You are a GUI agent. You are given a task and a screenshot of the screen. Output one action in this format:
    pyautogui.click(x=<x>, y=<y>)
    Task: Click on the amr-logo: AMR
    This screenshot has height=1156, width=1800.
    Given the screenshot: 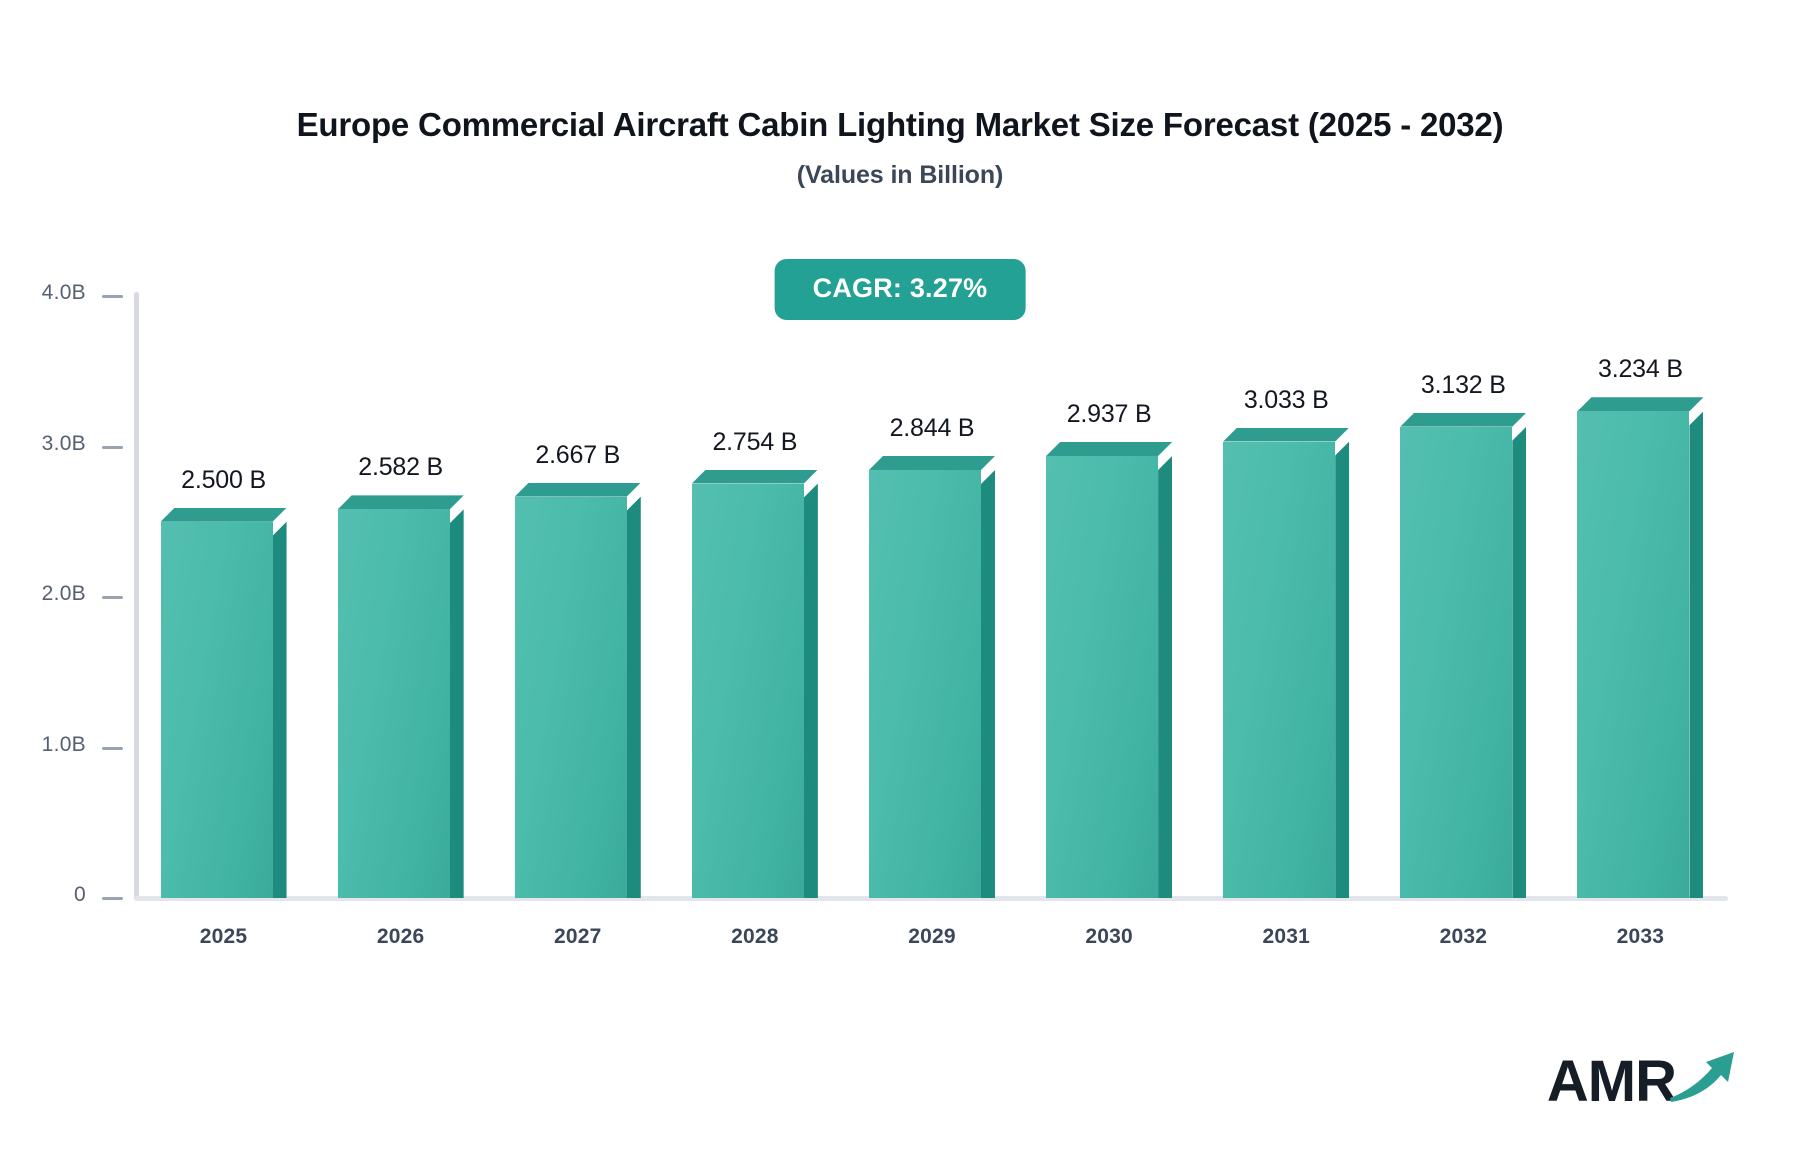 What is the action you would take?
    pyautogui.click(x=1643, y=1078)
    